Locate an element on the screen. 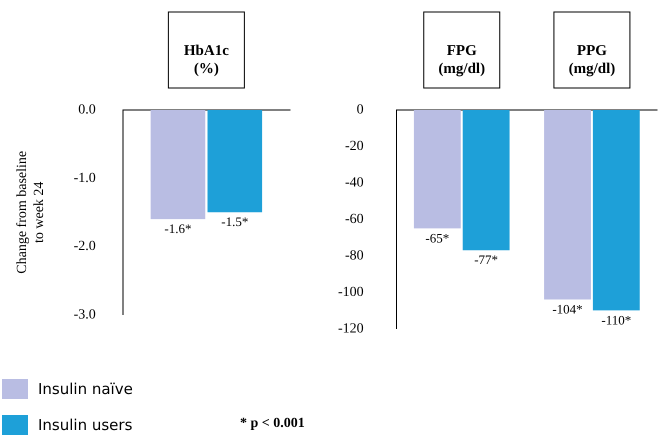 This screenshot has height=436, width=669. y-tick-label: -3.0 is located at coordinates (85, 314).